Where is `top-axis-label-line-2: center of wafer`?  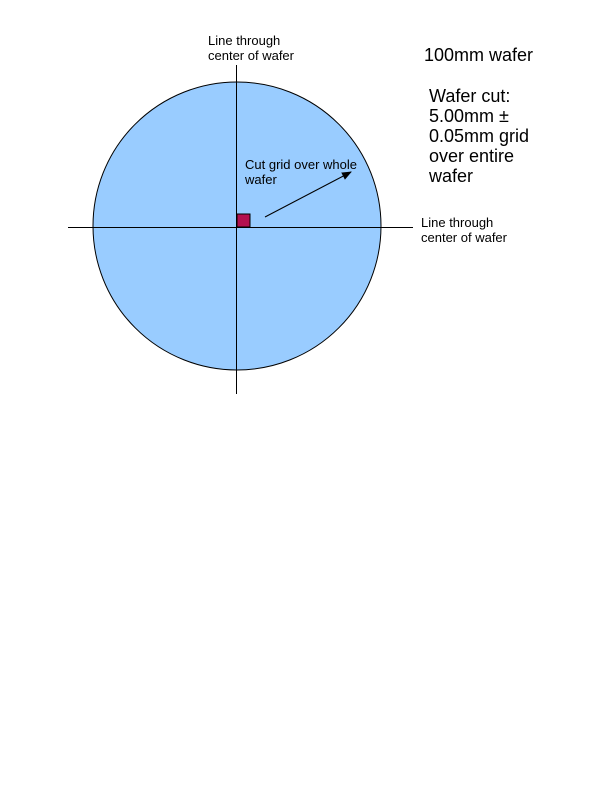
top-axis-label-line-2: center of wafer is located at coordinates (251, 55).